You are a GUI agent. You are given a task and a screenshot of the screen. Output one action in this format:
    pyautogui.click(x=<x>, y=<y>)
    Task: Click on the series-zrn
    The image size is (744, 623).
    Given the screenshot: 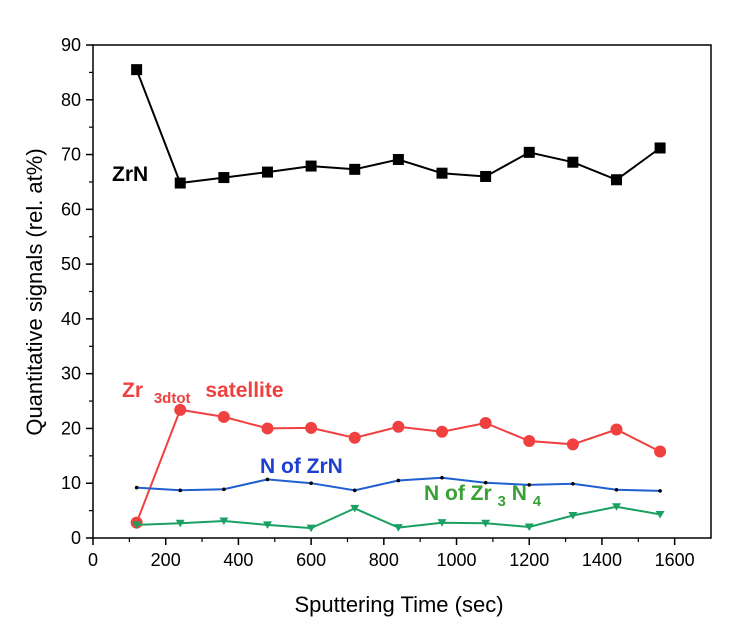 What is the action you would take?
    pyautogui.click(x=398, y=126)
    